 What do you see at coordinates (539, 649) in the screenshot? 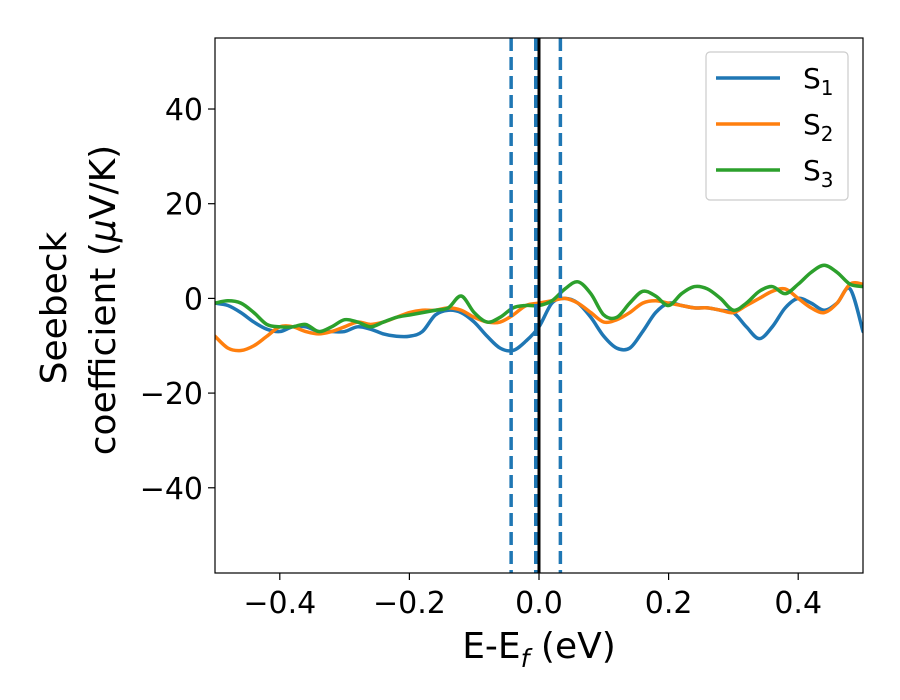
I see `x-axis-label: E-Ef (eV)` at bounding box center [539, 649].